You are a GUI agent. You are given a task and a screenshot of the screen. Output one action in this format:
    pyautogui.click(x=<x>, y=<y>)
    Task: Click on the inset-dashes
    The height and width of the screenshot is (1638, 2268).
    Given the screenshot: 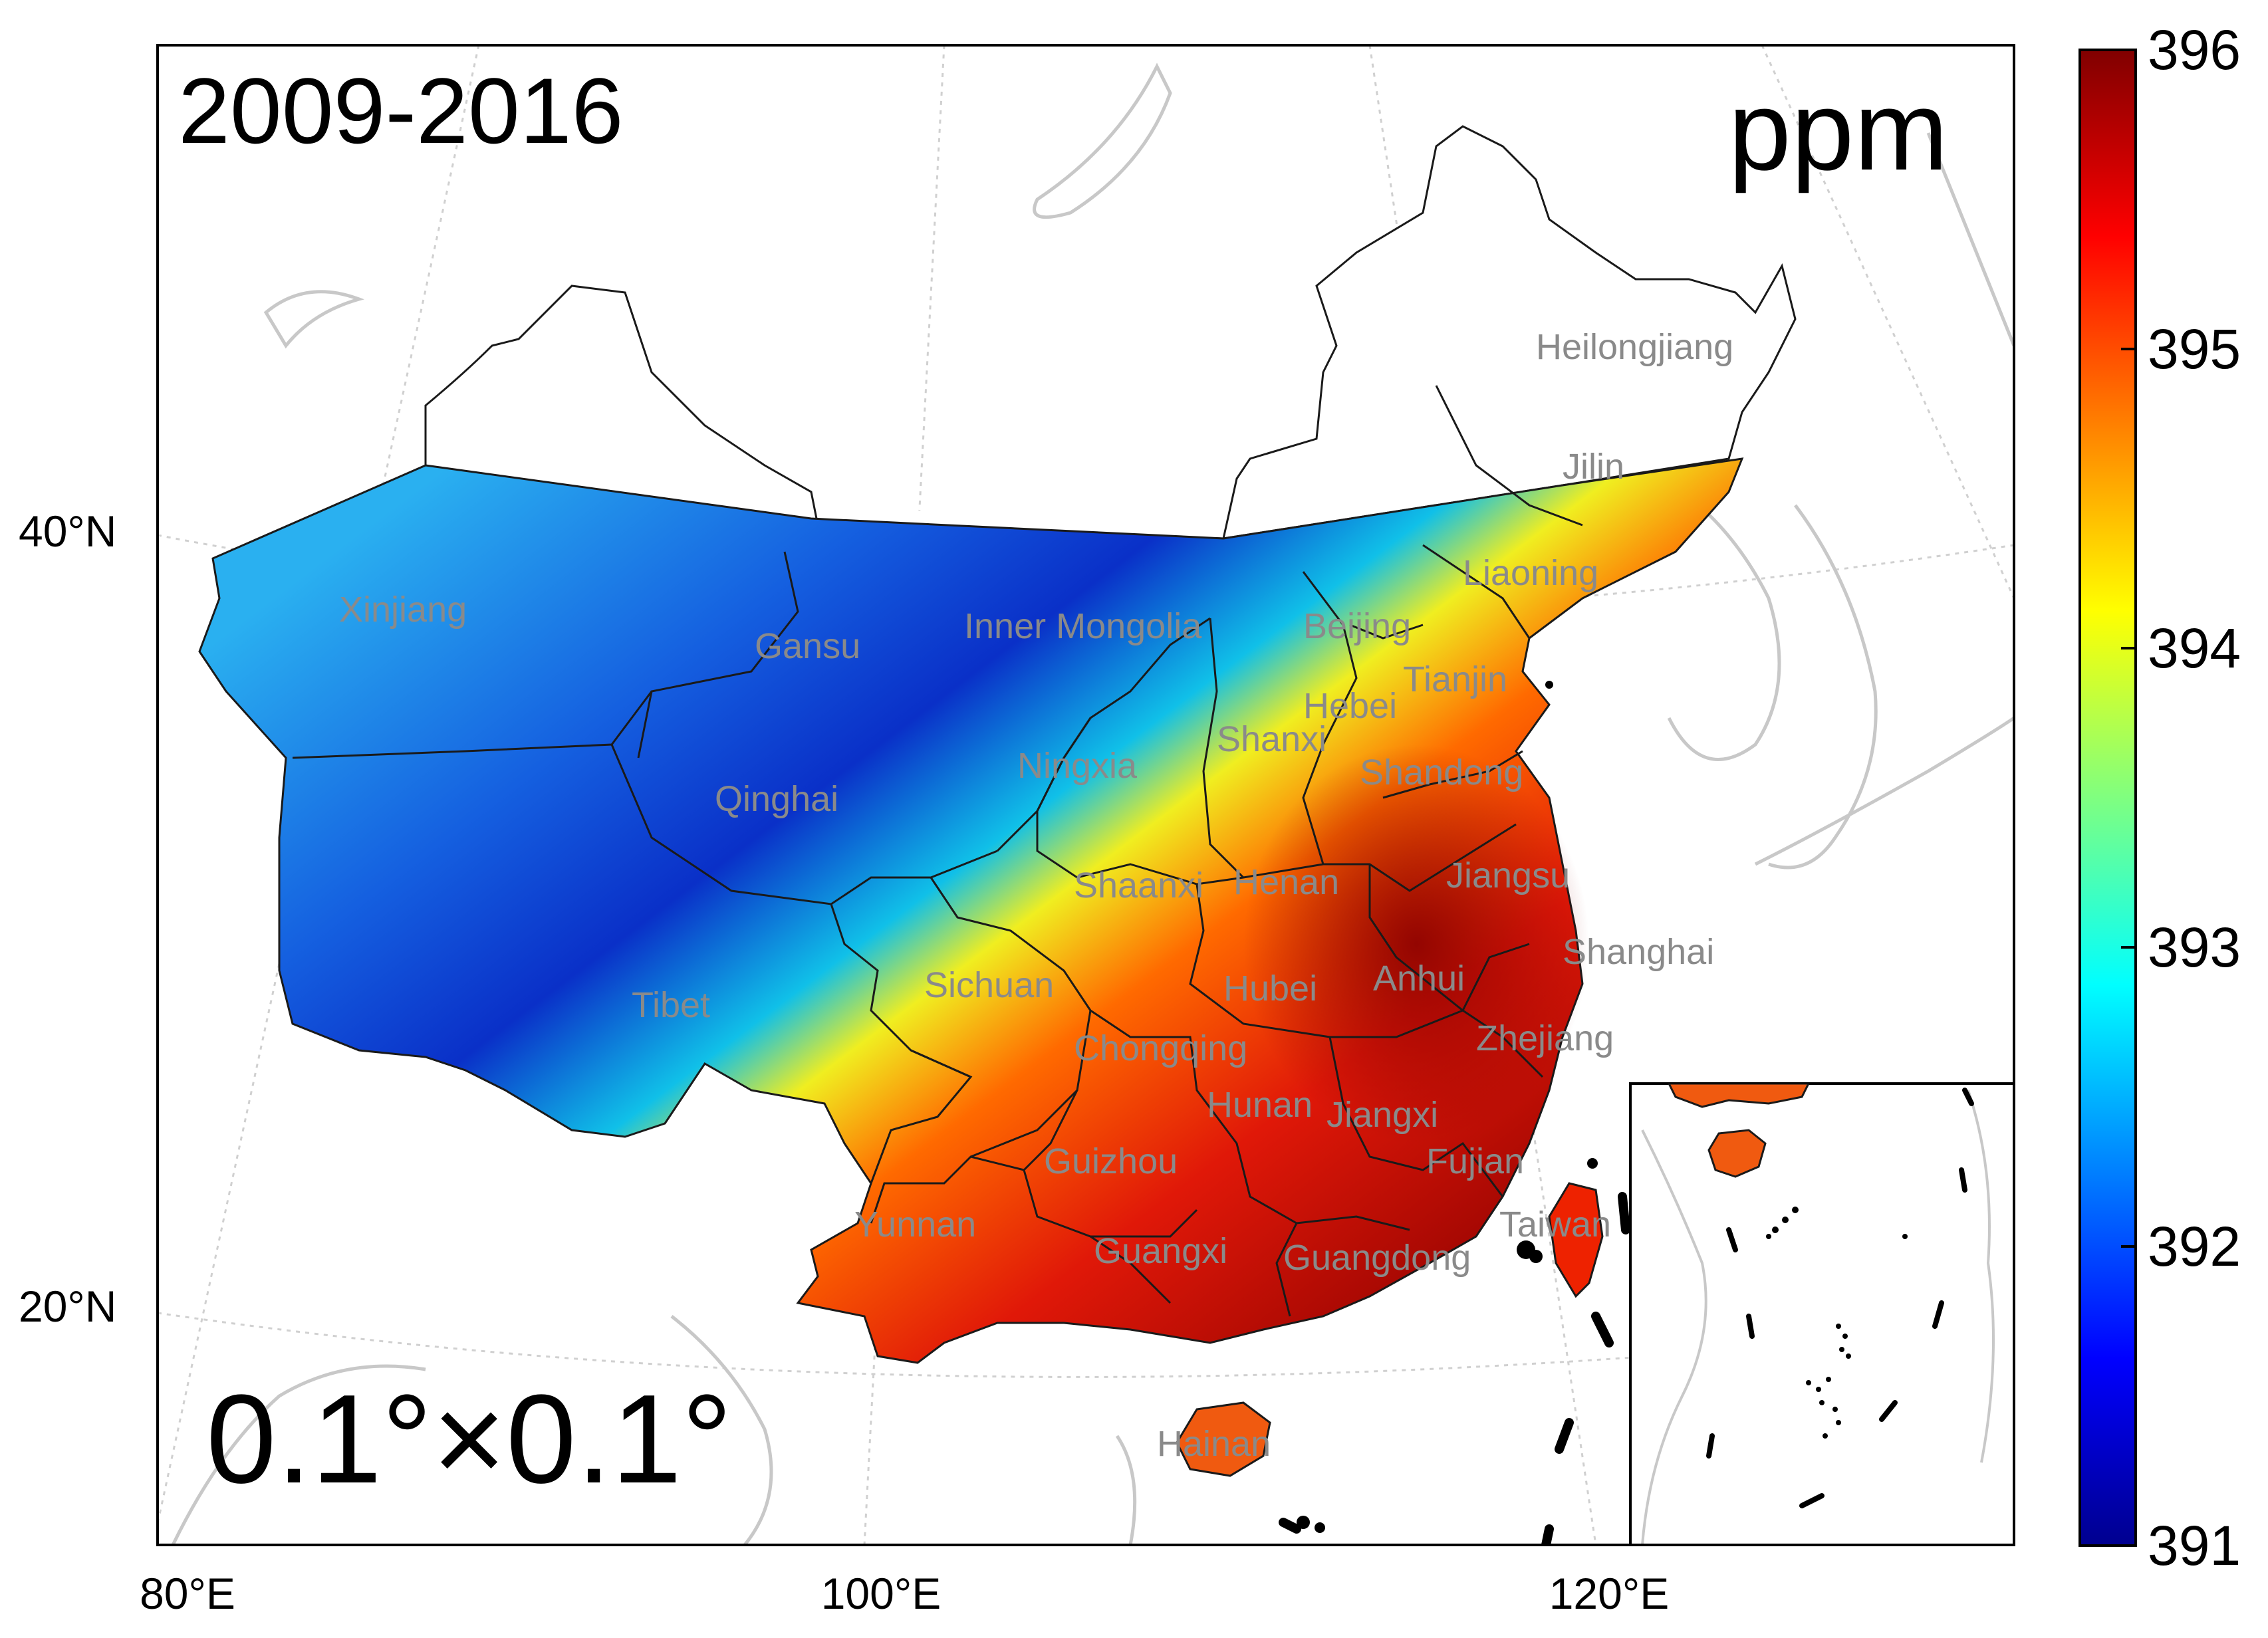 What is the action you would take?
    pyautogui.click(x=1840, y=1298)
    